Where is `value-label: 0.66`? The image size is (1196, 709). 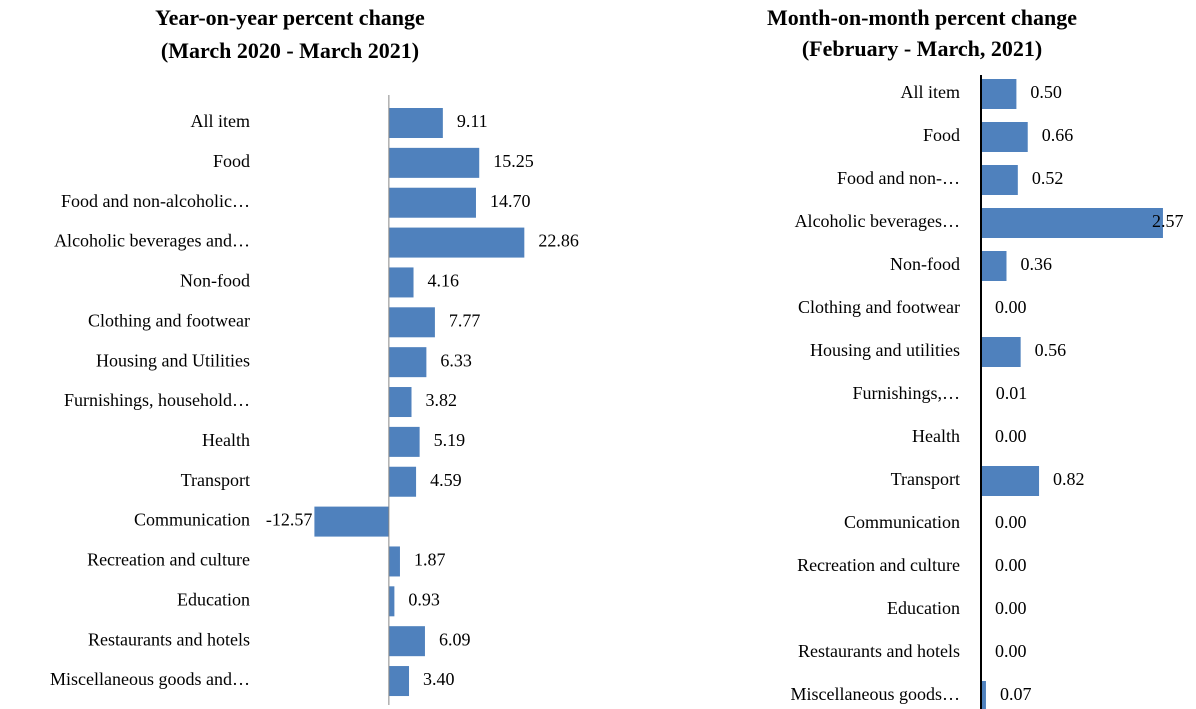 value-label: 0.66 is located at coordinates (1058, 135).